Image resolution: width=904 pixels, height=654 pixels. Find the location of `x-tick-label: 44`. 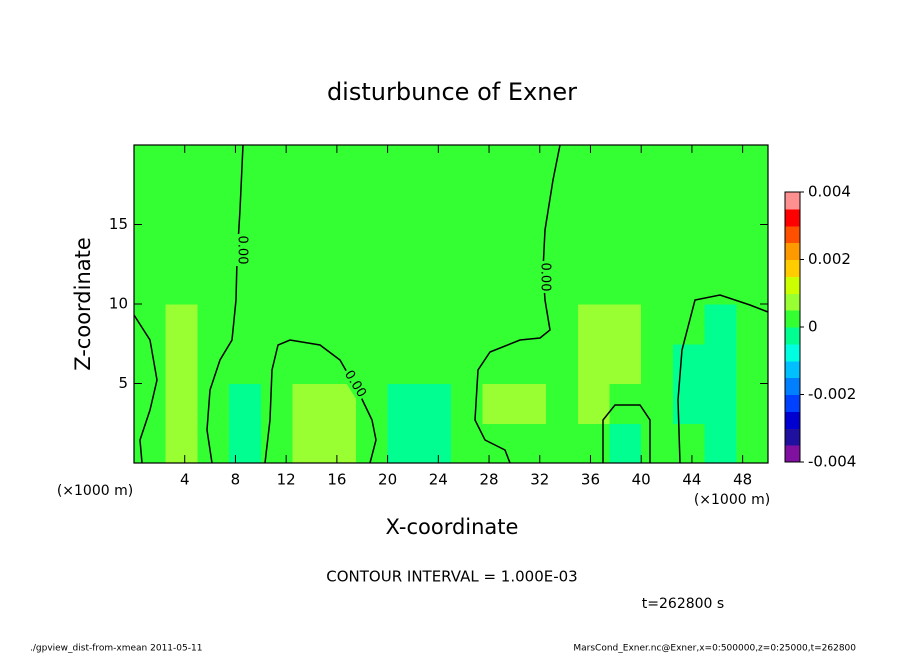

x-tick-label: 44 is located at coordinates (691, 480).